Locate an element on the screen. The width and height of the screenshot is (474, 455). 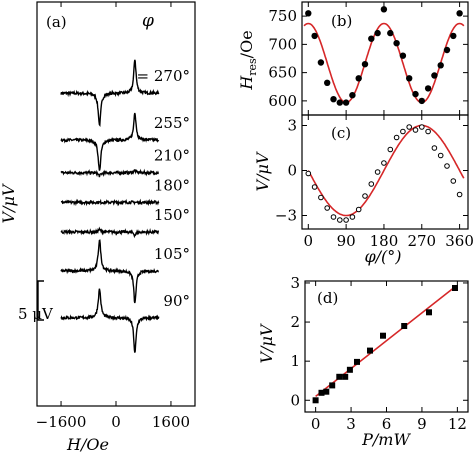
panel-b-ylabel-text: Hres/Oe is located at coordinates (248, 60).